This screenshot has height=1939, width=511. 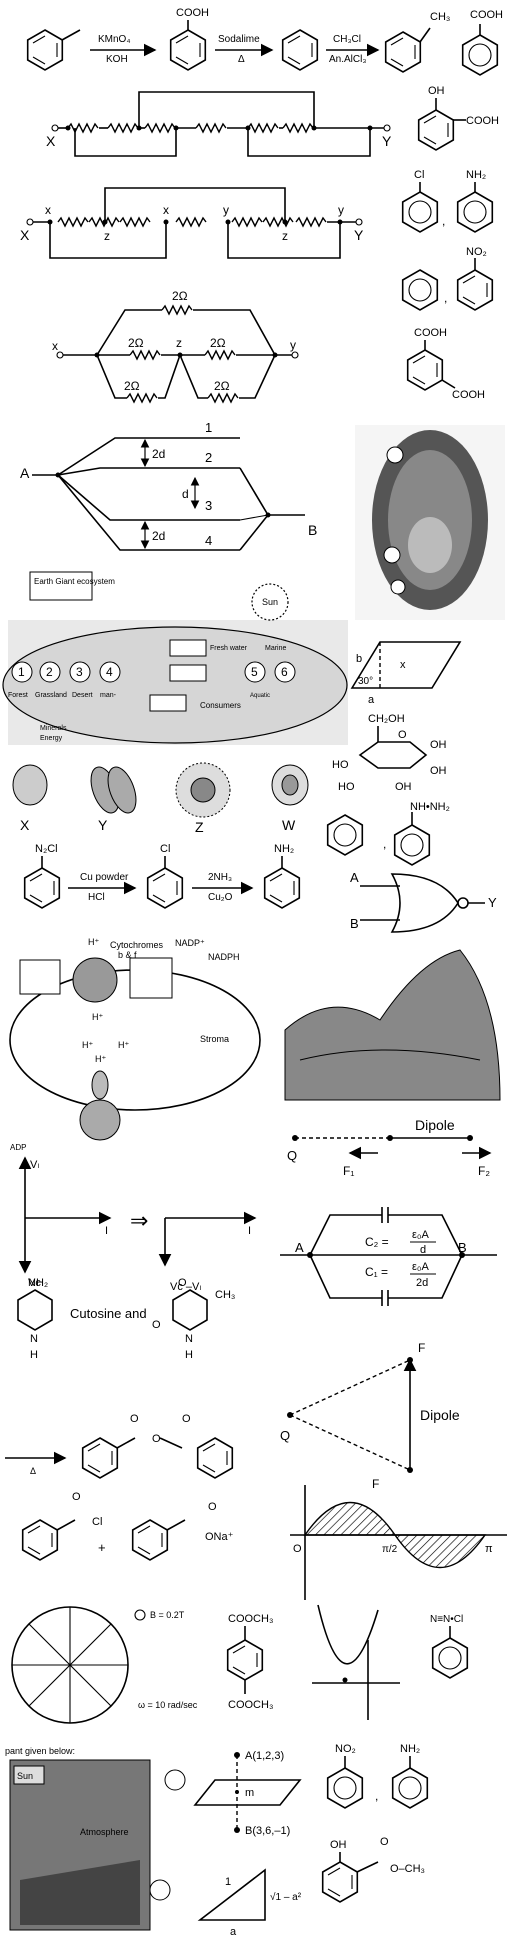 I want to click on terminal-x: x, so click(x=55, y=346).